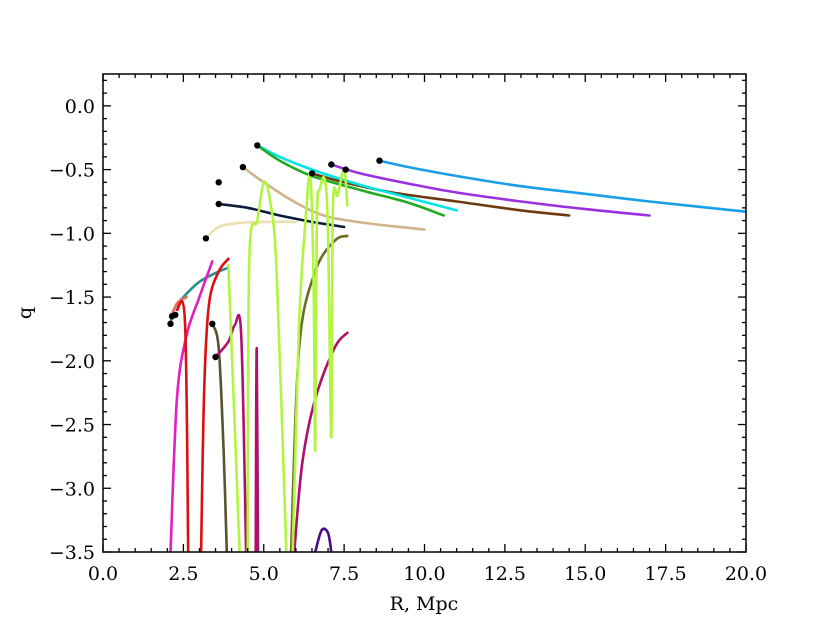 This screenshot has width=830, height=623. Describe the element at coordinates (344, 574) in the screenshot. I see `x-tick-label: 7.5` at that location.